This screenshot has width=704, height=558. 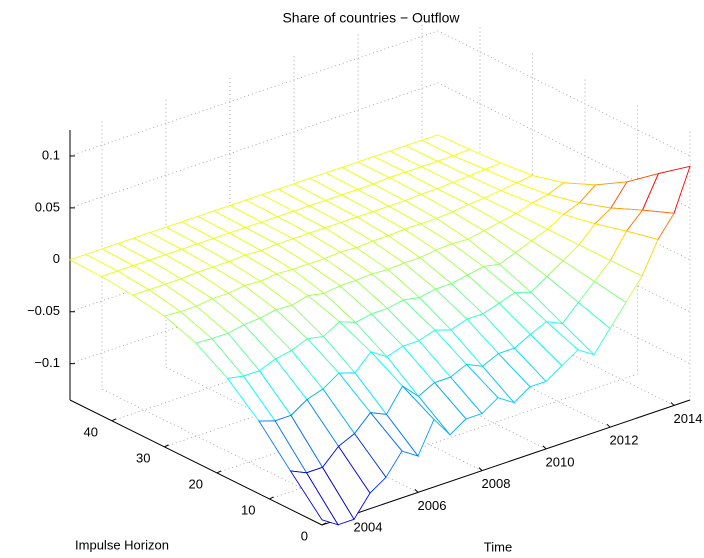 I want to click on chart-title: Share of countries − Outflow, so click(x=371, y=18).